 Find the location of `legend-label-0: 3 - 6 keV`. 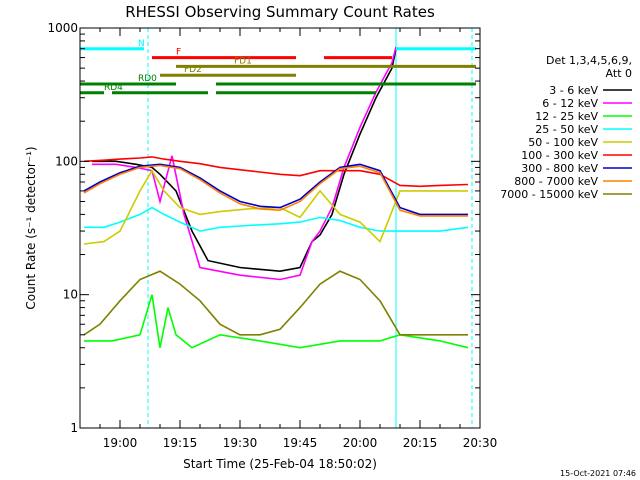

legend-label-0: 3 - 6 keV is located at coordinates (573, 90).